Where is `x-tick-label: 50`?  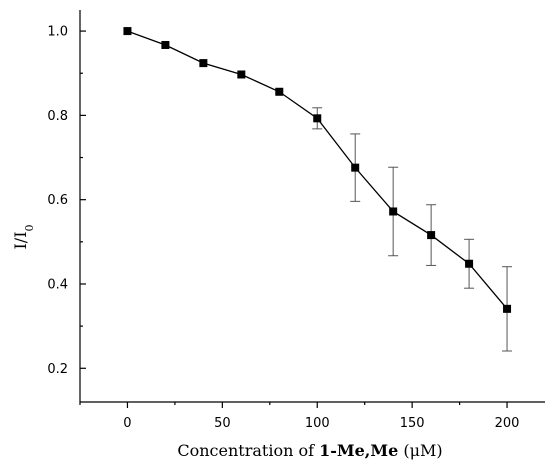 x-tick-label: 50 is located at coordinates (222, 423).